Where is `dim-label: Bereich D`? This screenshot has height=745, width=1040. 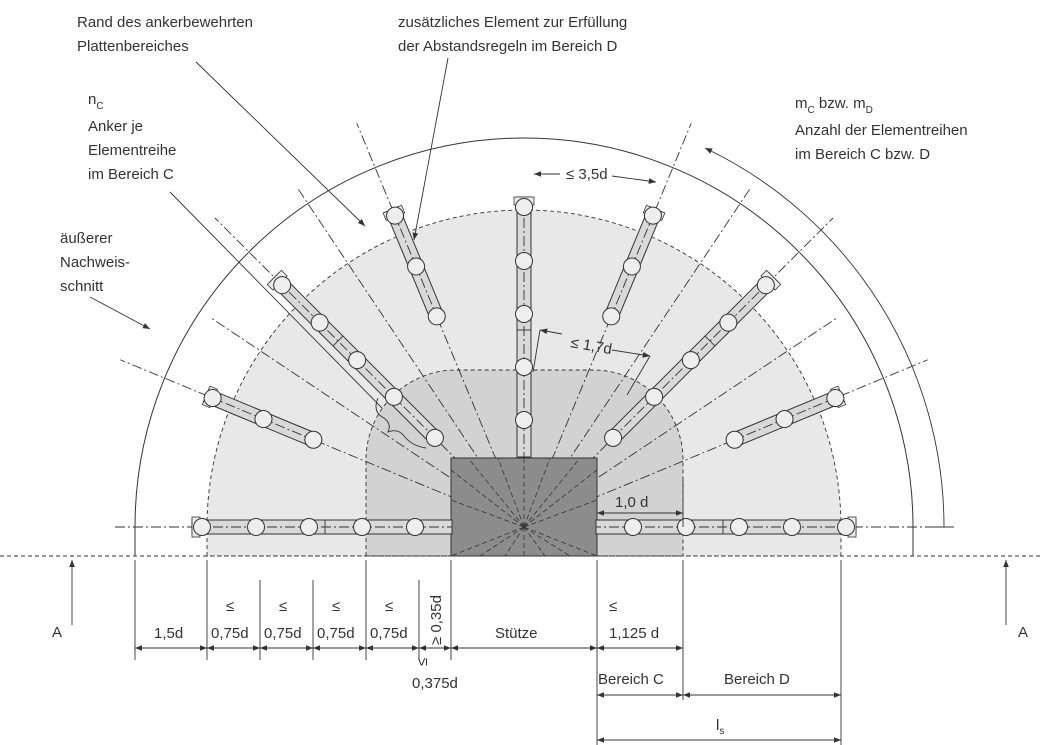
dim-label: Bereich D is located at coordinates (757, 679).